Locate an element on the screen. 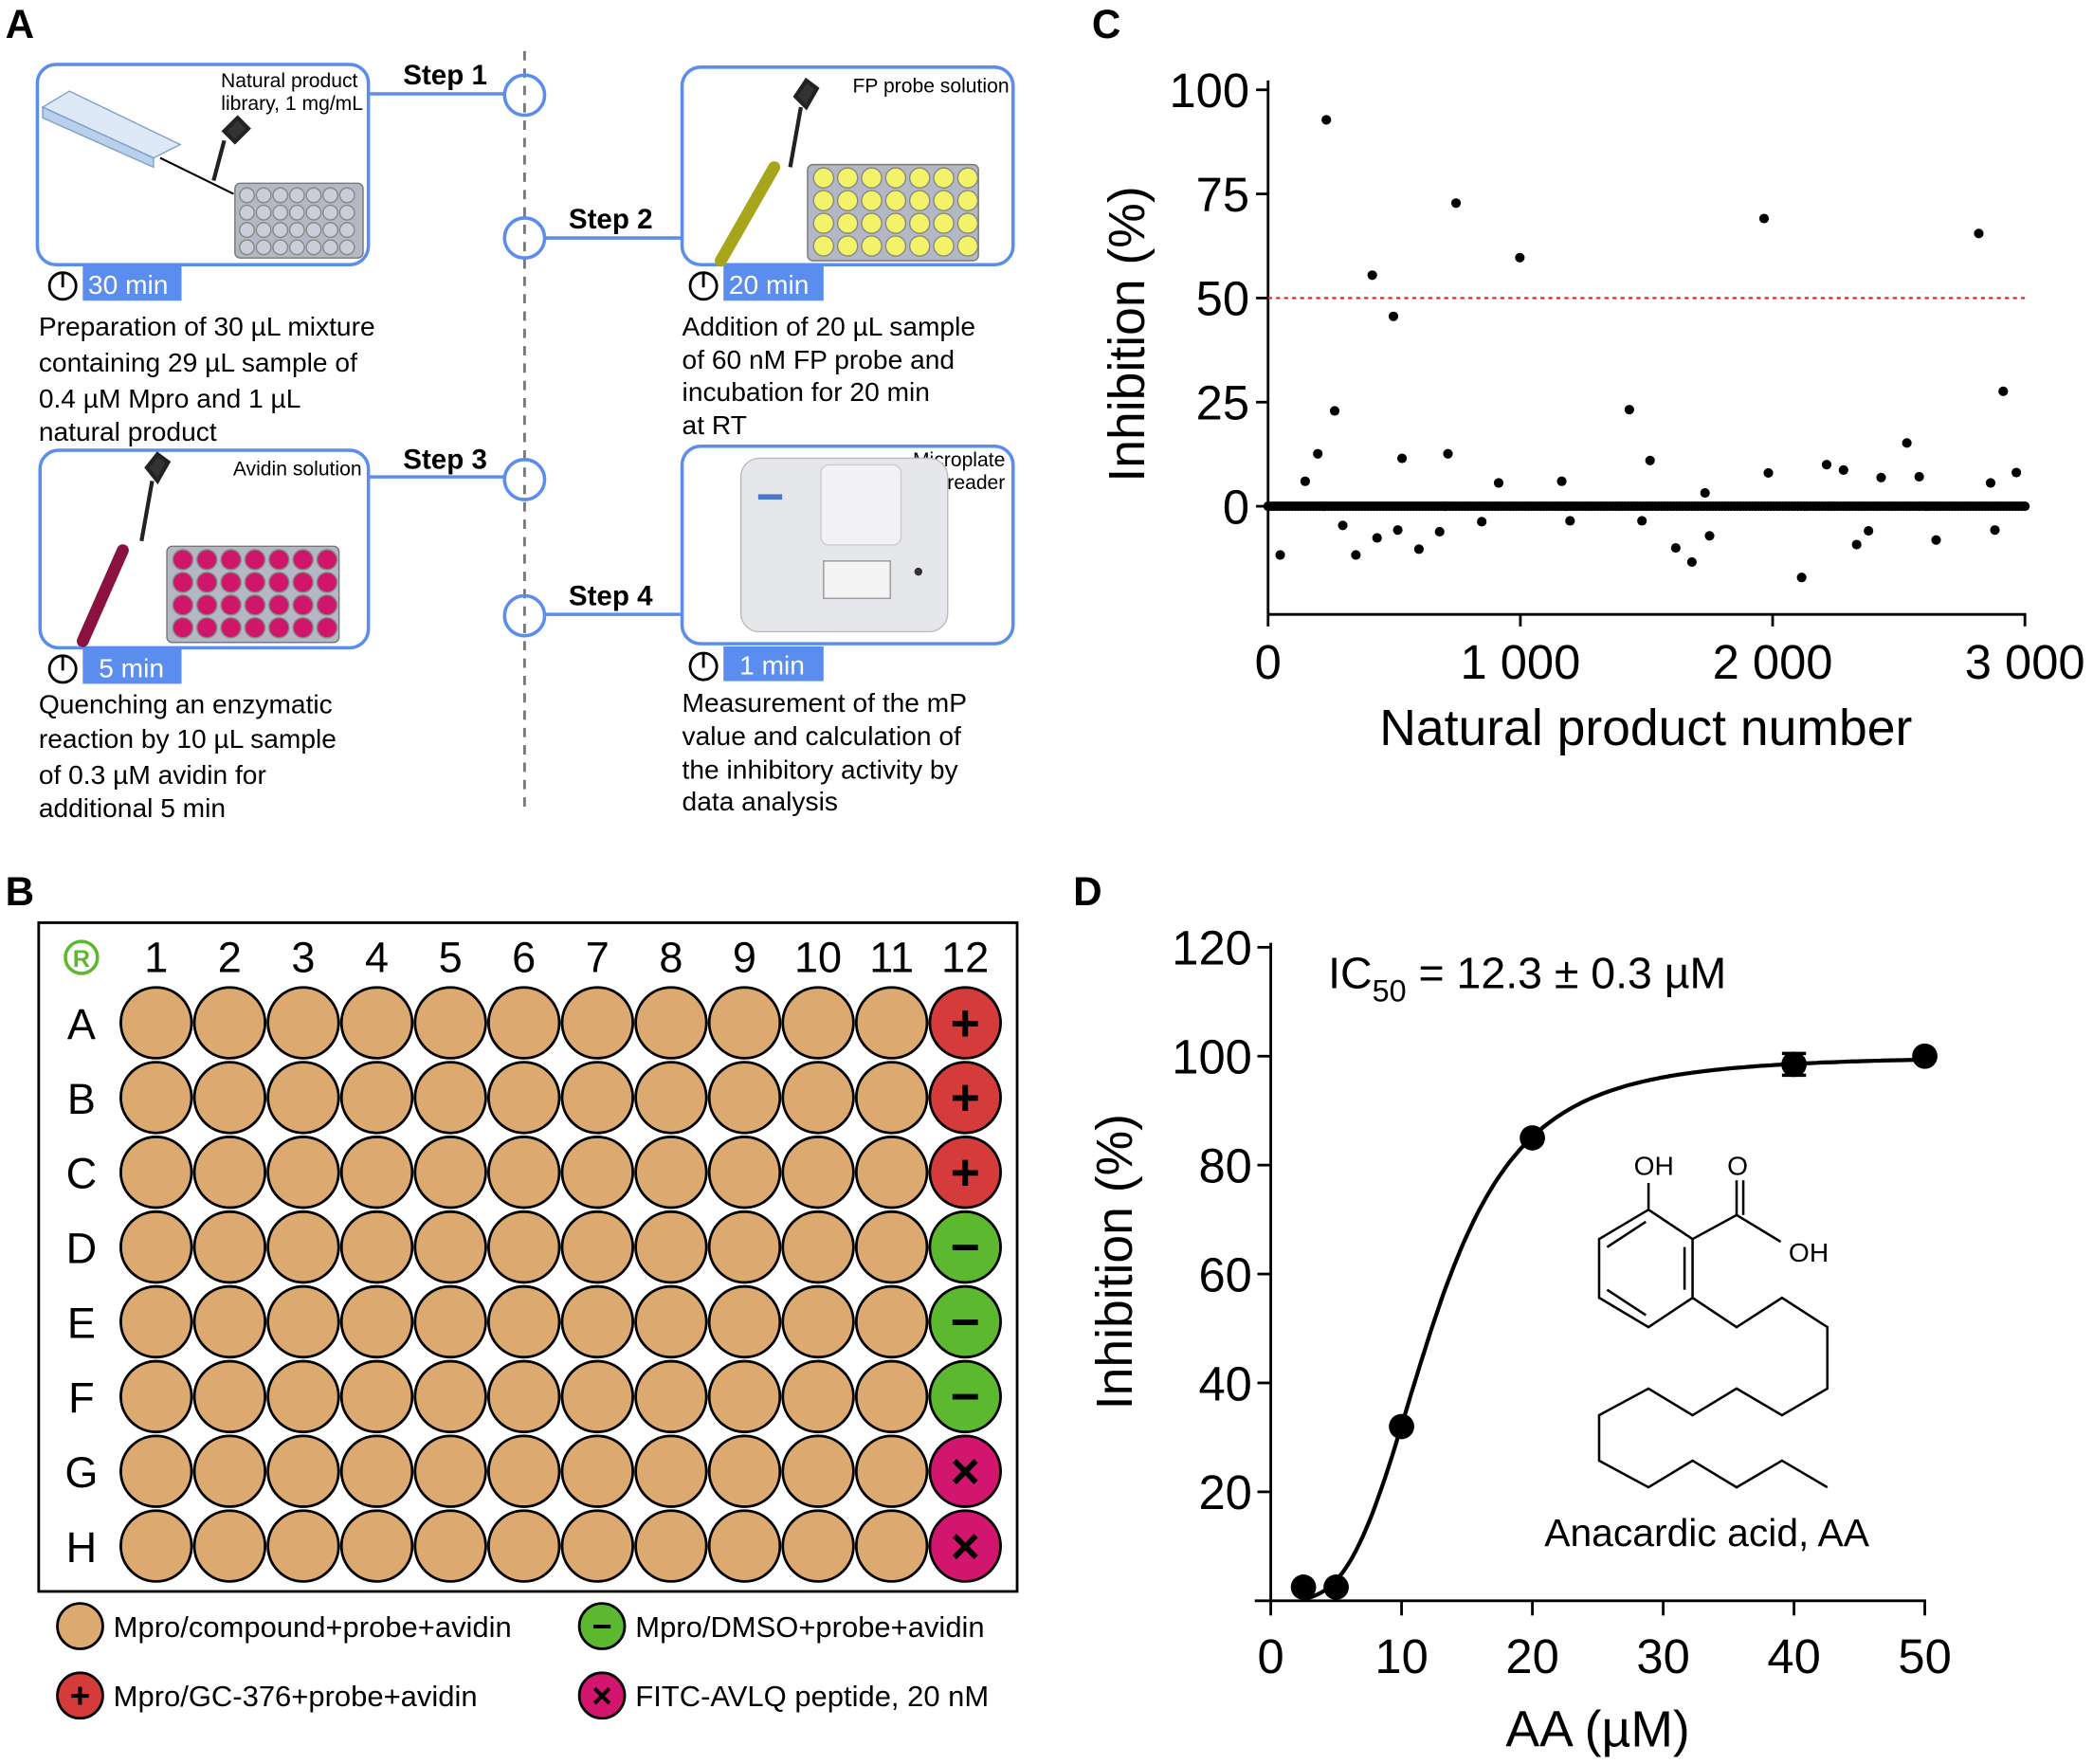 The image size is (2093, 1764). row-label-G: G is located at coordinates (81, 1472).